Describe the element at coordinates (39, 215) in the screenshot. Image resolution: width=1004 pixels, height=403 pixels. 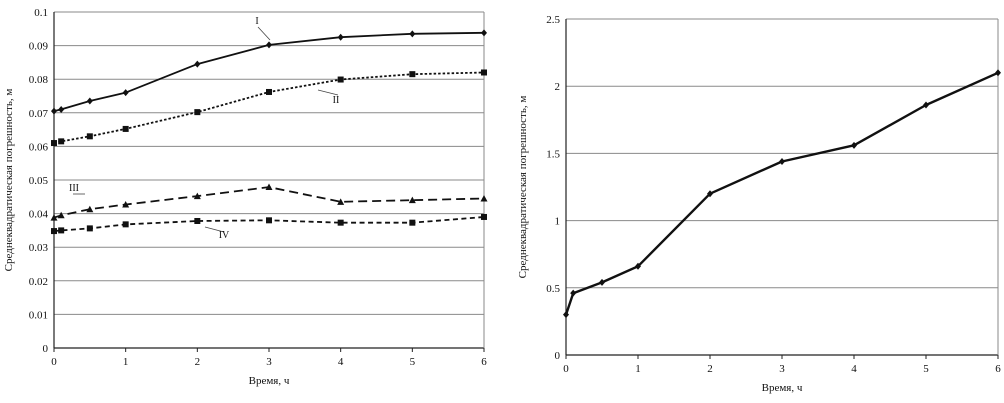
I see `y-tick-label: 0.04` at that location.